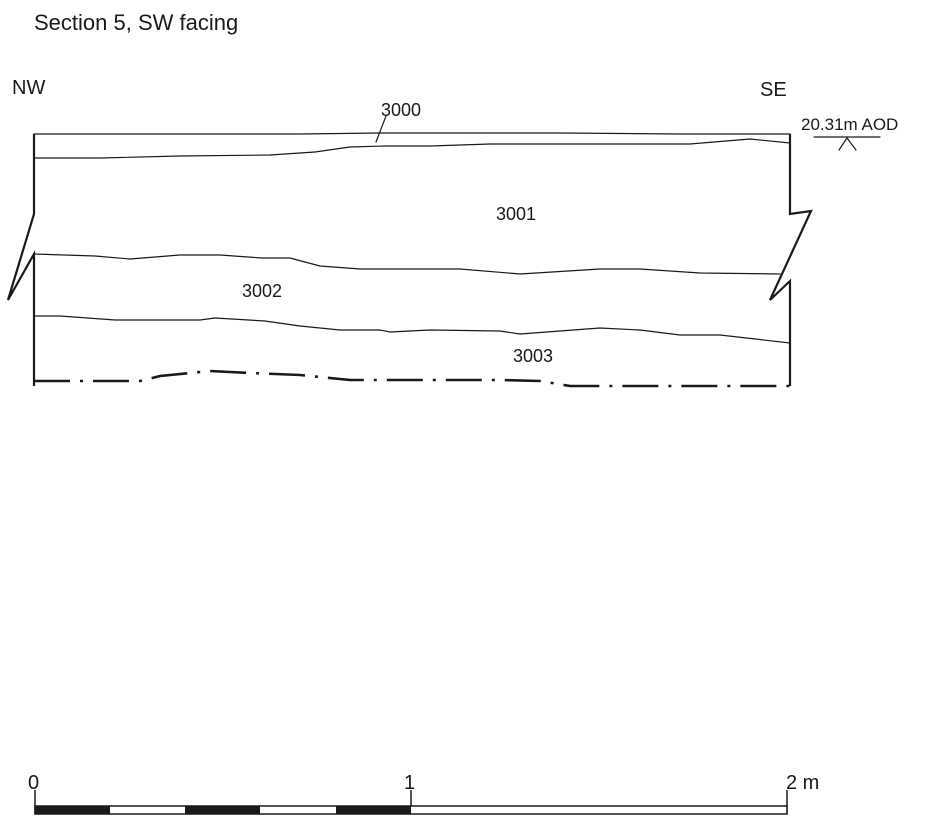 The image size is (931, 828). What do you see at coordinates (33, 783) in the screenshot?
I see `scale-label-0: 0` at bounding box center [33, 783].